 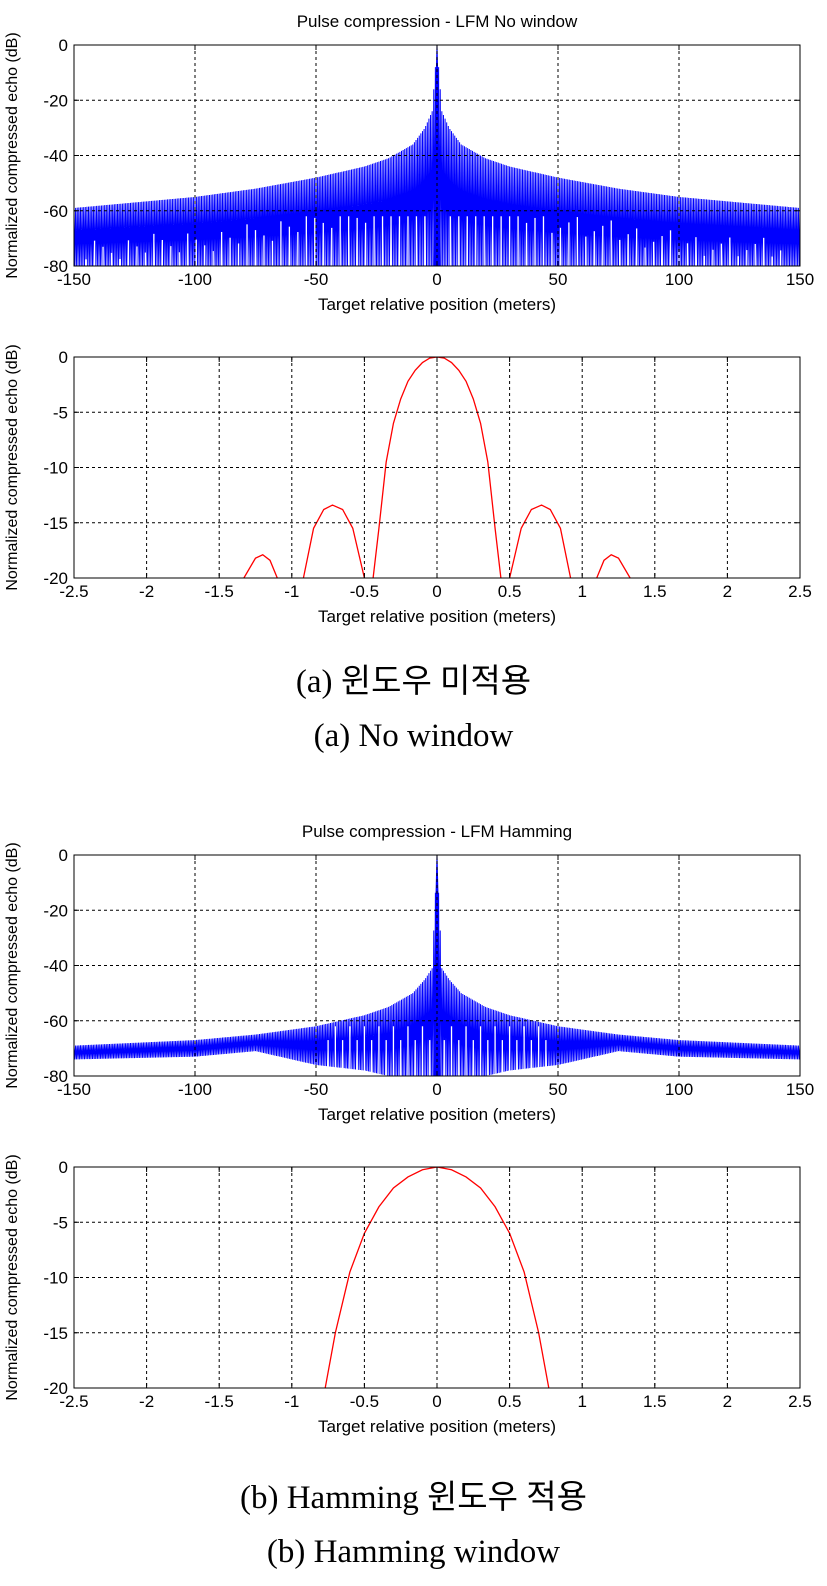 What do you see at coordinates (437, 831) in the screenshot?
I see `chart-title: Pulse compression - LFM Hamming` at bounding box center [437, 831].